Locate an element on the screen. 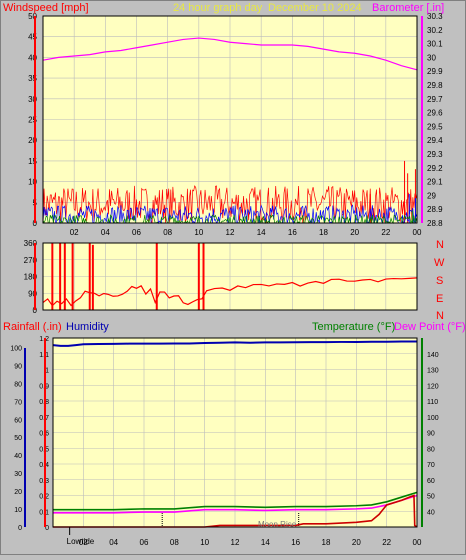 Image resolution: width=466 pixels, height=560 pixels. barometer-tick-label: 29.9 is located at coordinates (435, 71).